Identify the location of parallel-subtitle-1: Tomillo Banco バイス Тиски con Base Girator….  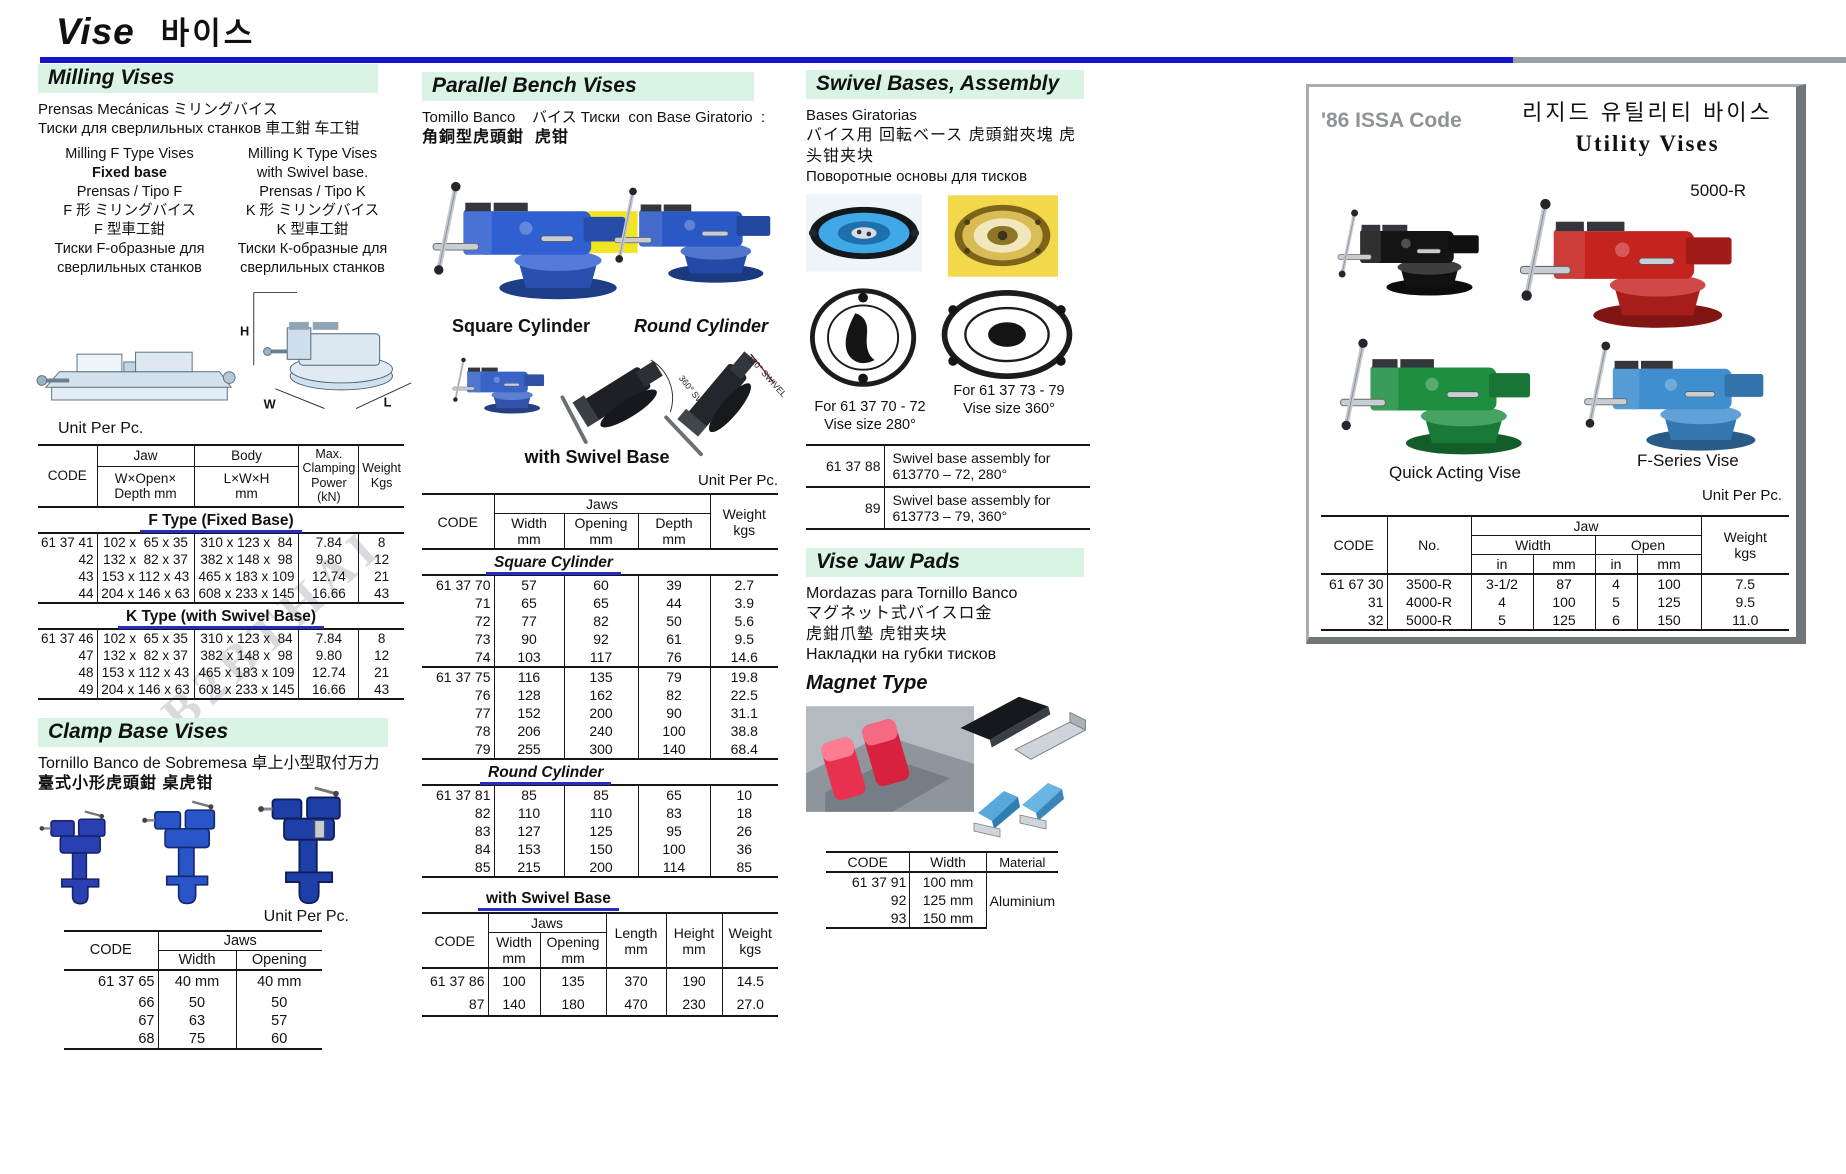
(594, 117).